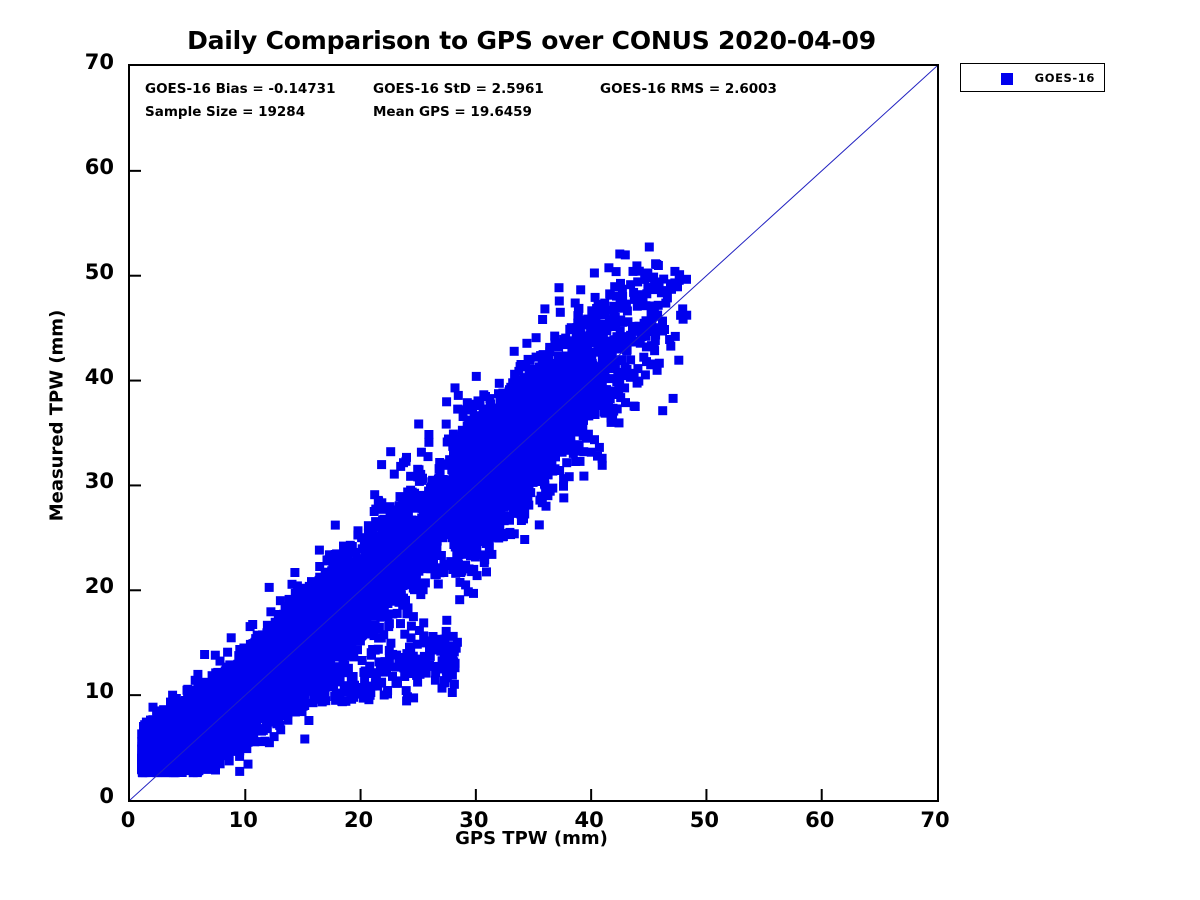 This screenshot has width=1200, height=900. What do you see at coordinates (99, 62) in the screenshot?
I see `y-tick-label: 70` at bounding box center [99, 62].